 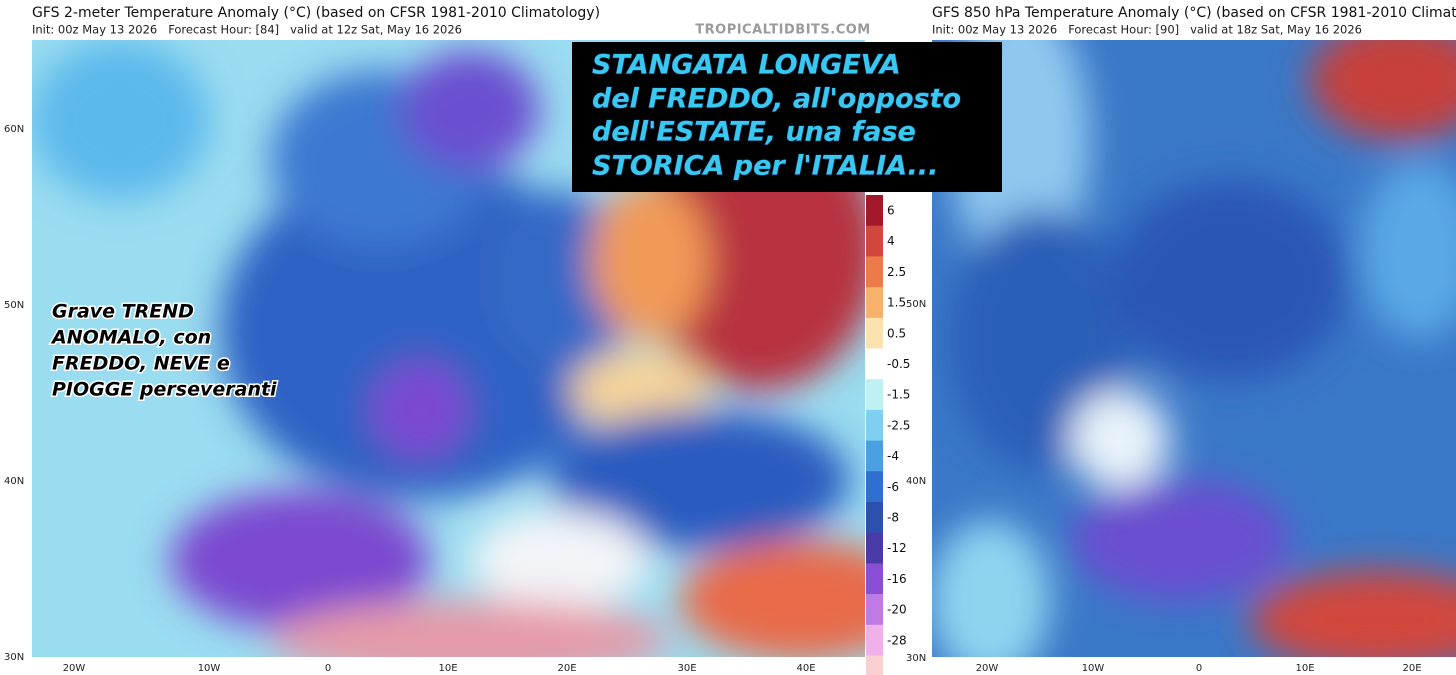 What do you see at coordinates (123, 312) in the screenshot?
I see `note-line: Grave TREND` at bounding box center [123, 312].